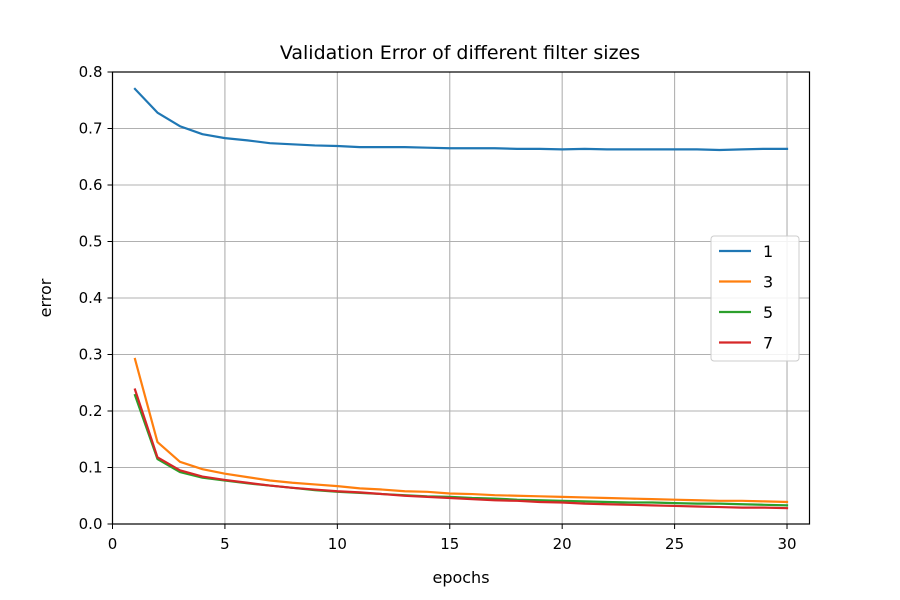  Describe the element at coordinates (562, 544) in the screenshot. I see `x-tick-label: 20` at that location.